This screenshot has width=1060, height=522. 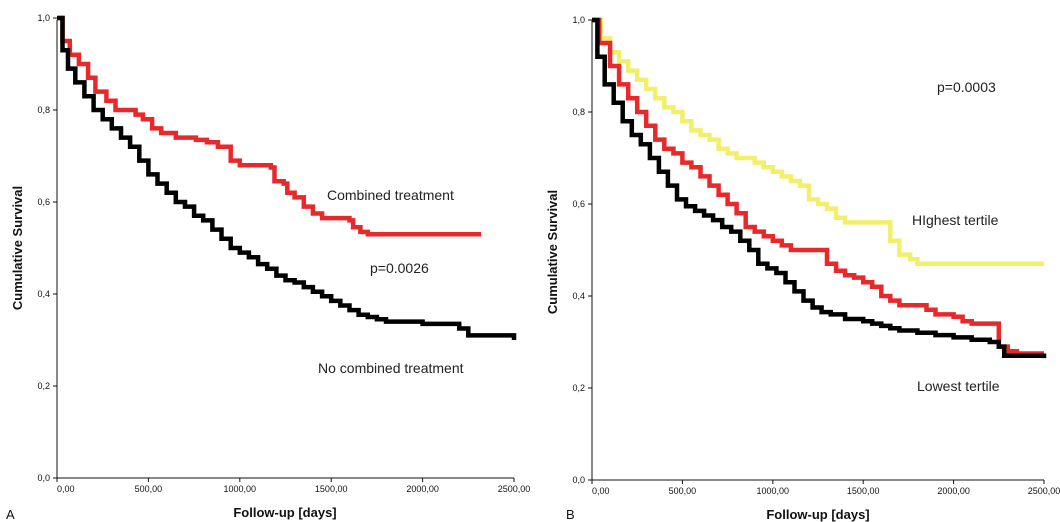 What do you see at coordinates (1044, 491) in the screenshot?
I see `panel-b-x-tick-label: 2500,00` at bounding box center [1044, 491].